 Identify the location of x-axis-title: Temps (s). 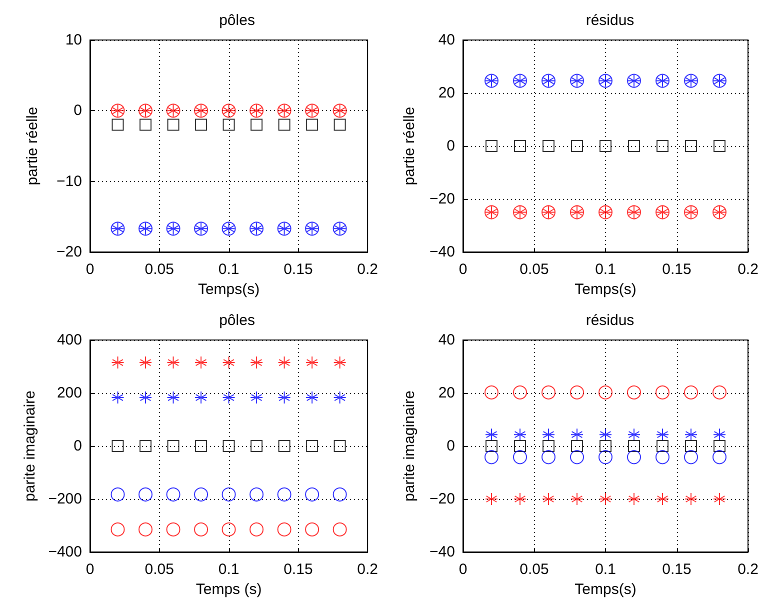
(229, 589).